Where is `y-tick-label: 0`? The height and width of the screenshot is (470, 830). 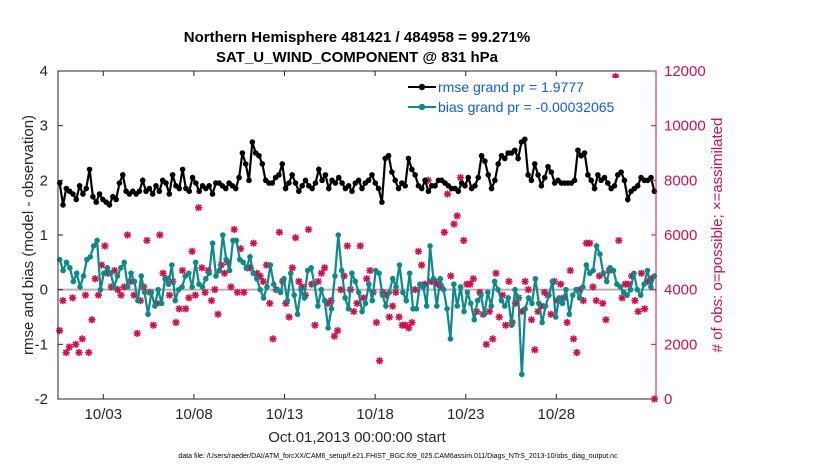 y-tick-label: 0 is located at coordinates (44, 290).